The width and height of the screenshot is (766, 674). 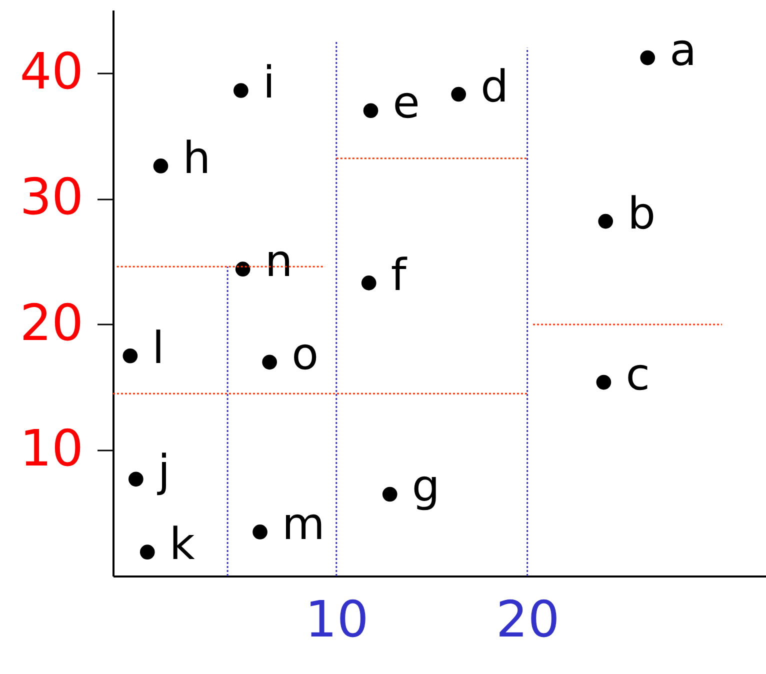 What do you see at coordinates (638, 374) in the screenshot?
I see `data-label: c` at bounding box center [638, 374].